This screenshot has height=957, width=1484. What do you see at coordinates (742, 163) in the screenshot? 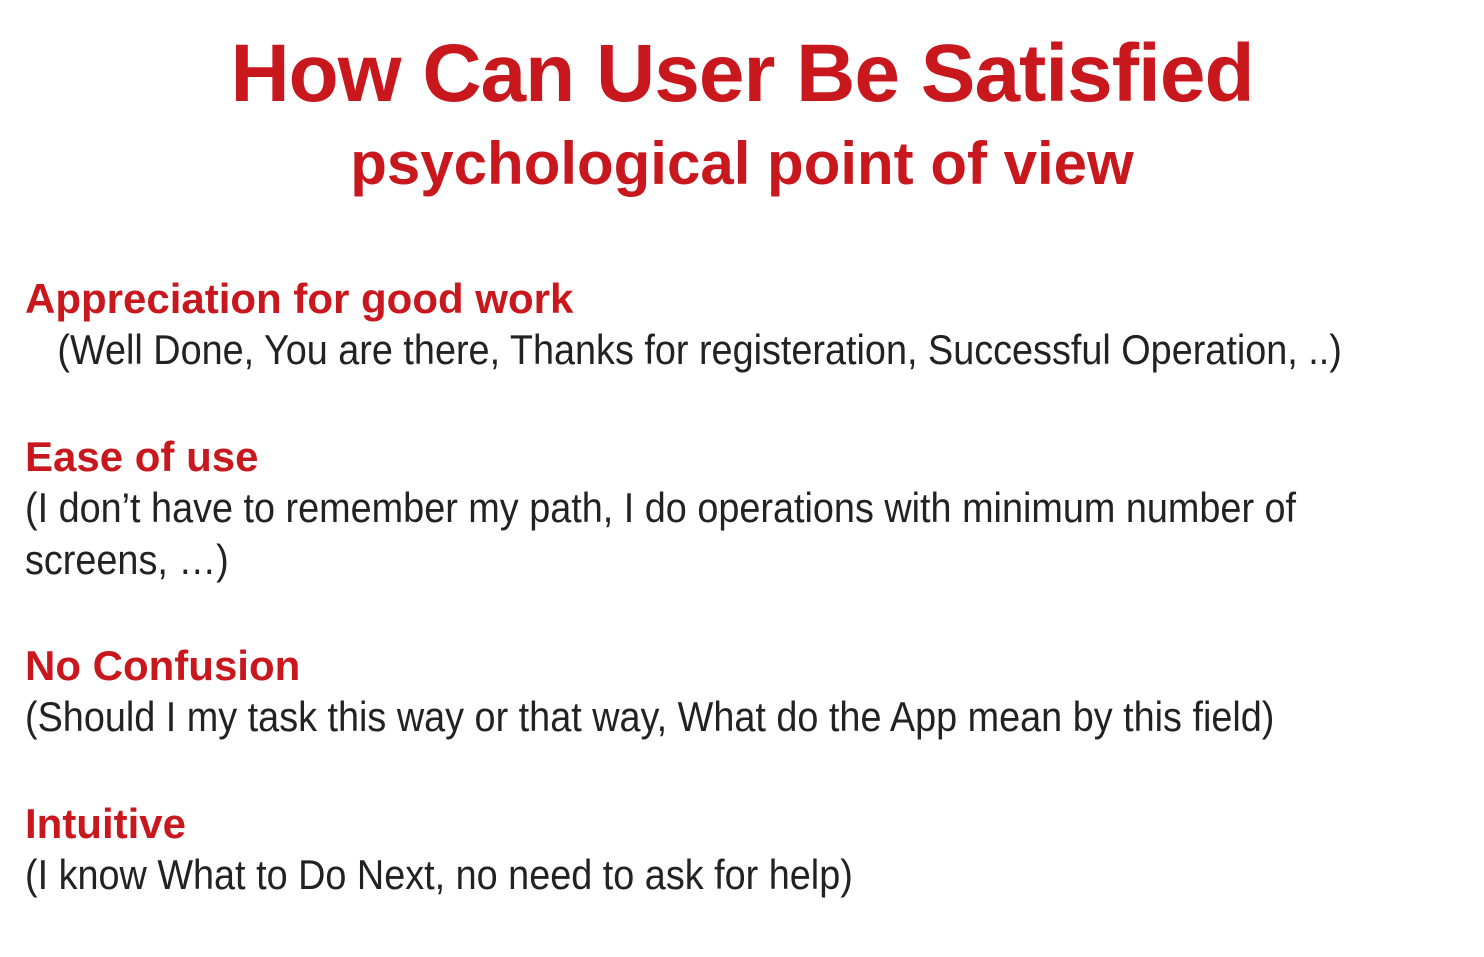
I see `slide-subtitle: psychological point of view` at bounding box center [742, 163].